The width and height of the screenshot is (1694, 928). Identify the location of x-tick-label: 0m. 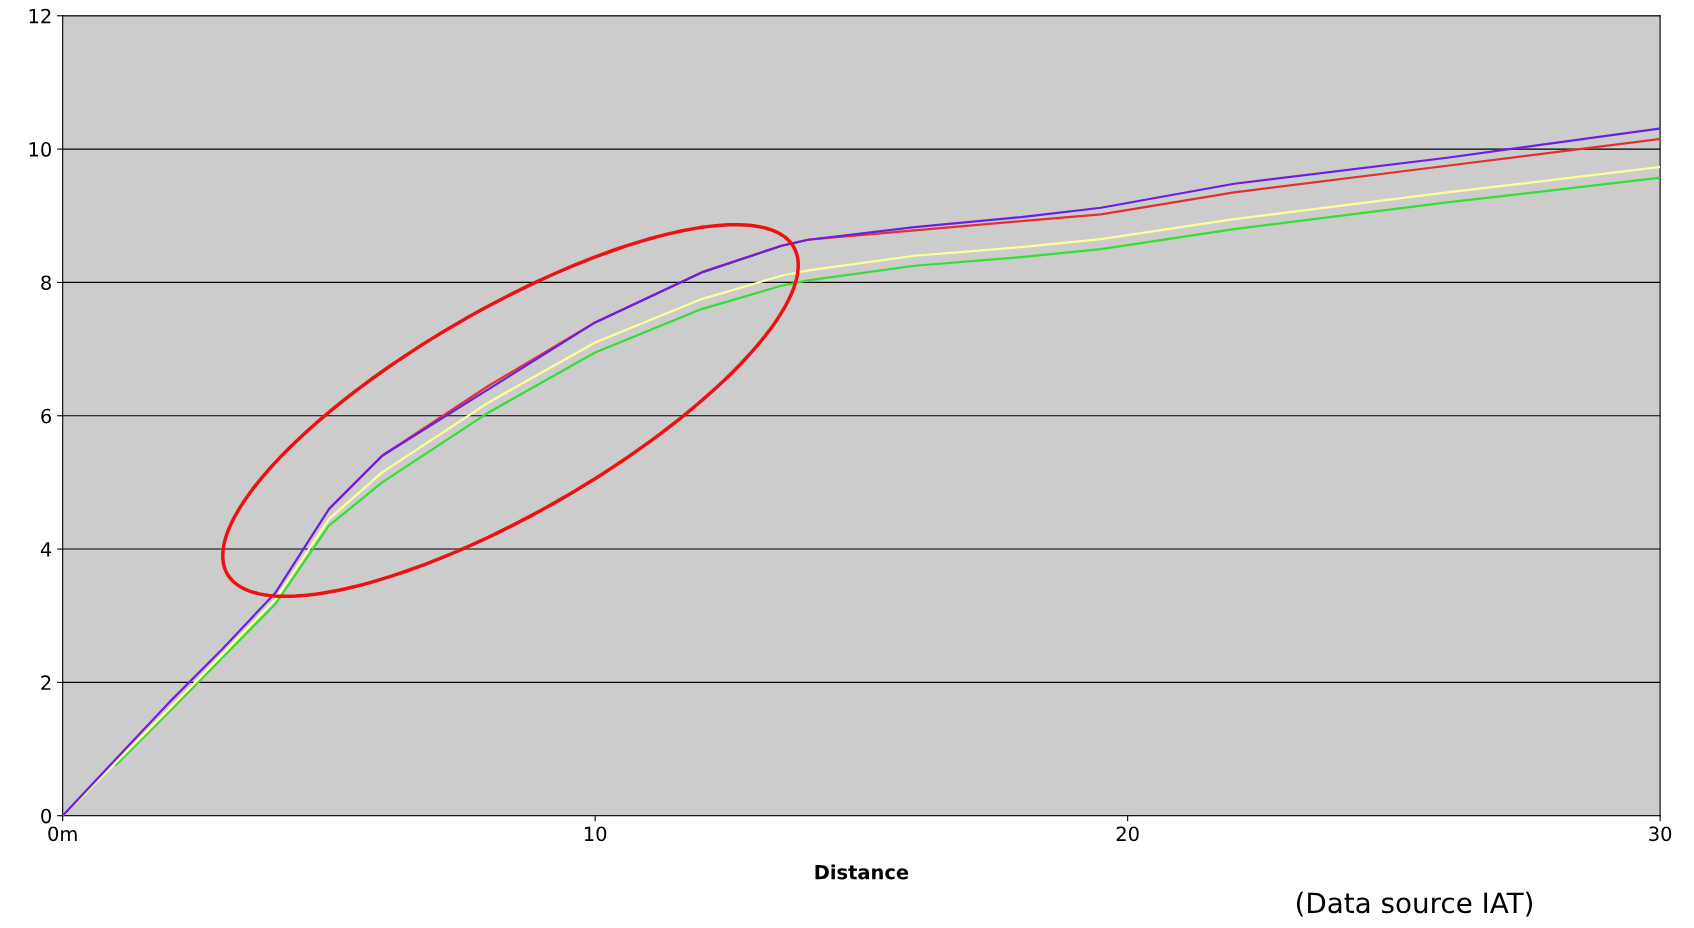
(62, 834).